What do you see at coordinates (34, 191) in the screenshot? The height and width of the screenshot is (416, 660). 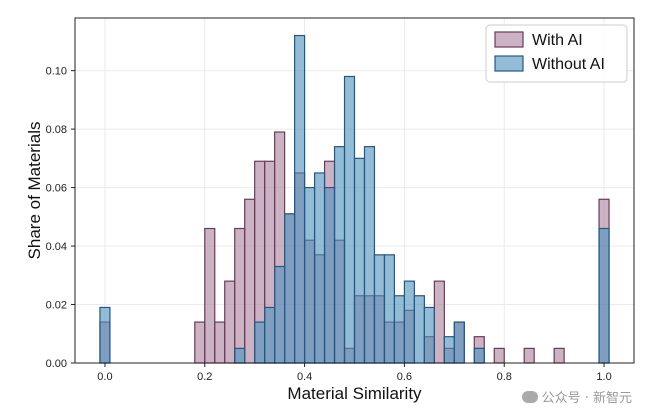 I see `y-axis-label: Share of Materials` at bounding box center [34, 191].